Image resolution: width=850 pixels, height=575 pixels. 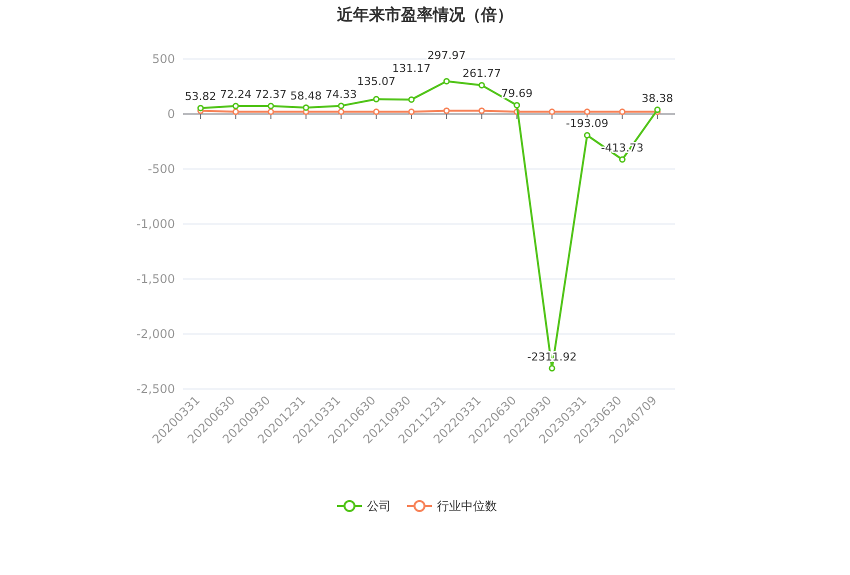 What do you see at coordinates (236, 95) in the screenshot?
I see `data-label: 72.24` at bounding box center [236, 95].